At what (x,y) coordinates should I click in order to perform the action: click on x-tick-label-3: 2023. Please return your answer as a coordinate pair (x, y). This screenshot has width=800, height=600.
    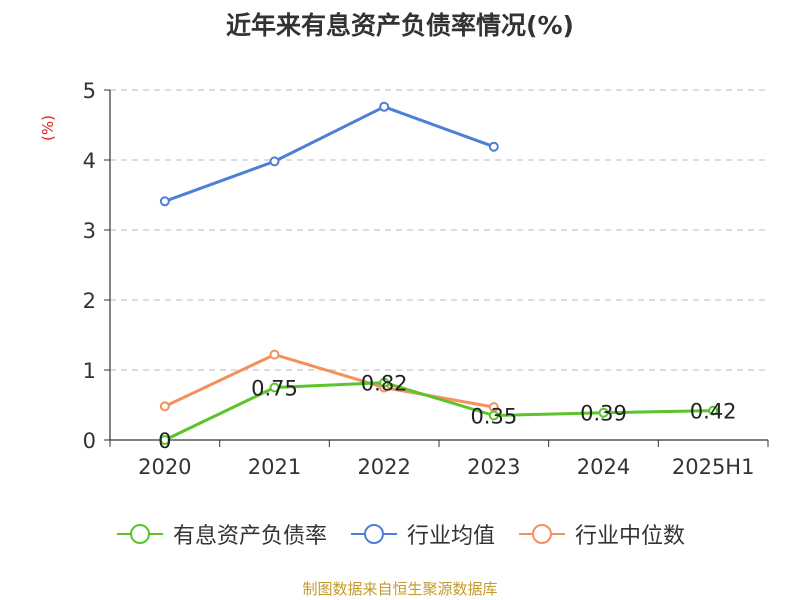
    Looking at the image, I should click on (493, 467).